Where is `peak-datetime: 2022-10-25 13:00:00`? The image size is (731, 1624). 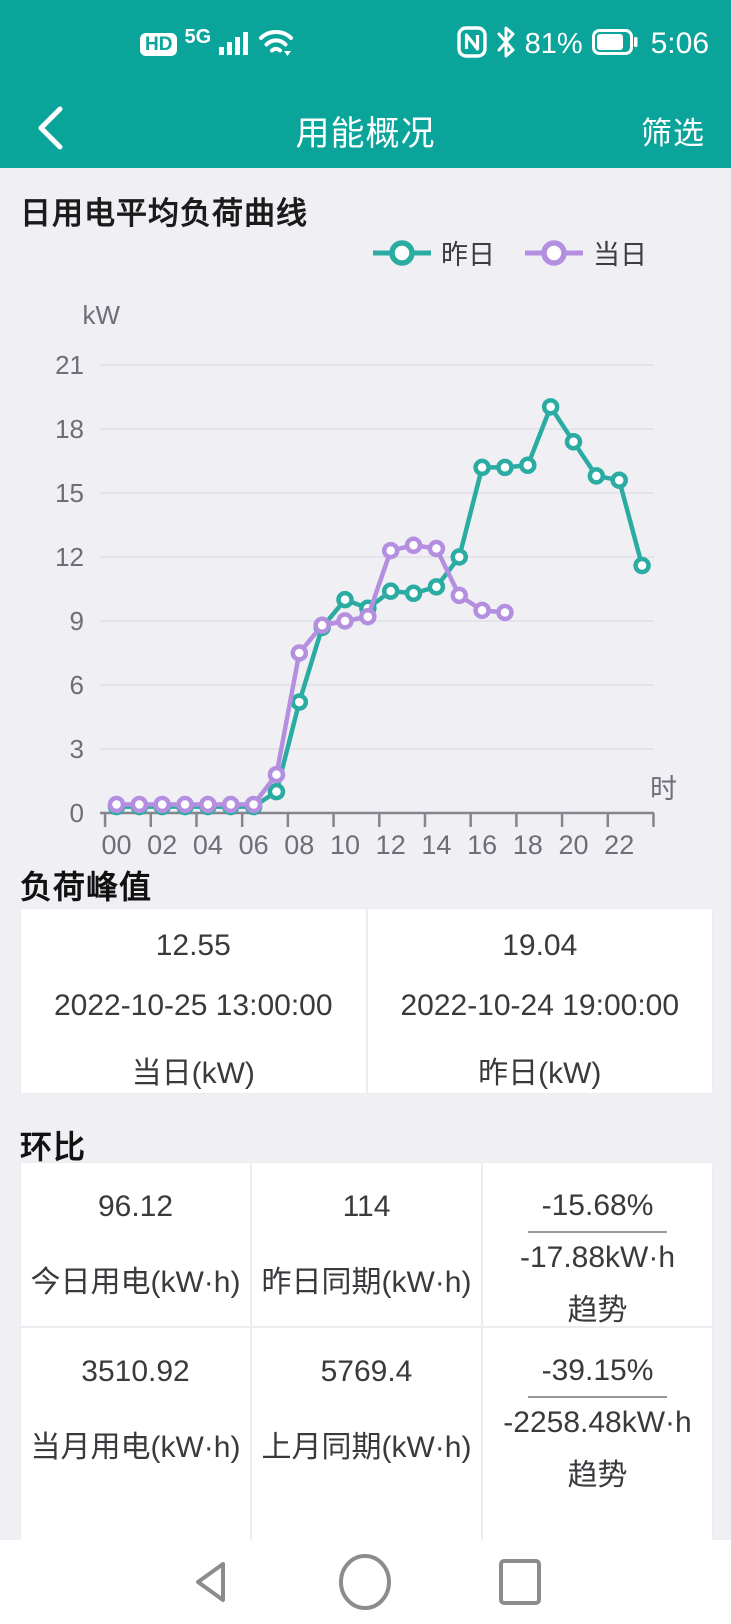
peak-datetime: 2022-10-25 13:00:00 is located at coordinates (193, 1005).